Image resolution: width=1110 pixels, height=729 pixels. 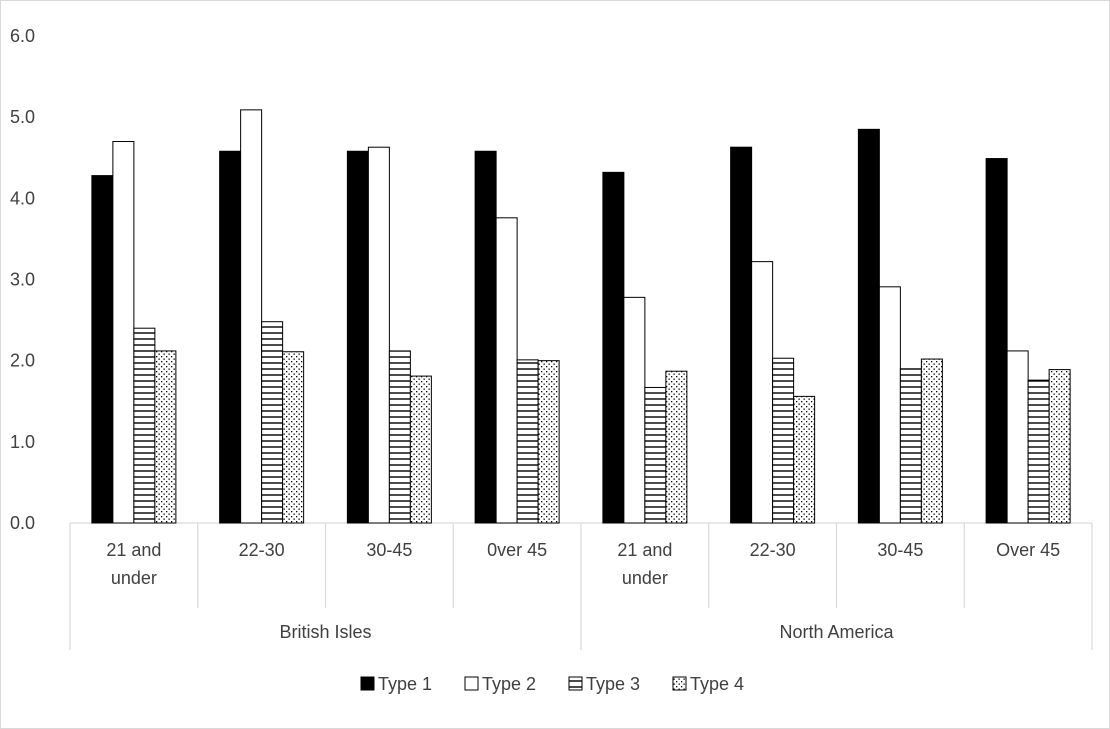 I want to click on y-tick-label: 5.0, so click(x=22, y=117).